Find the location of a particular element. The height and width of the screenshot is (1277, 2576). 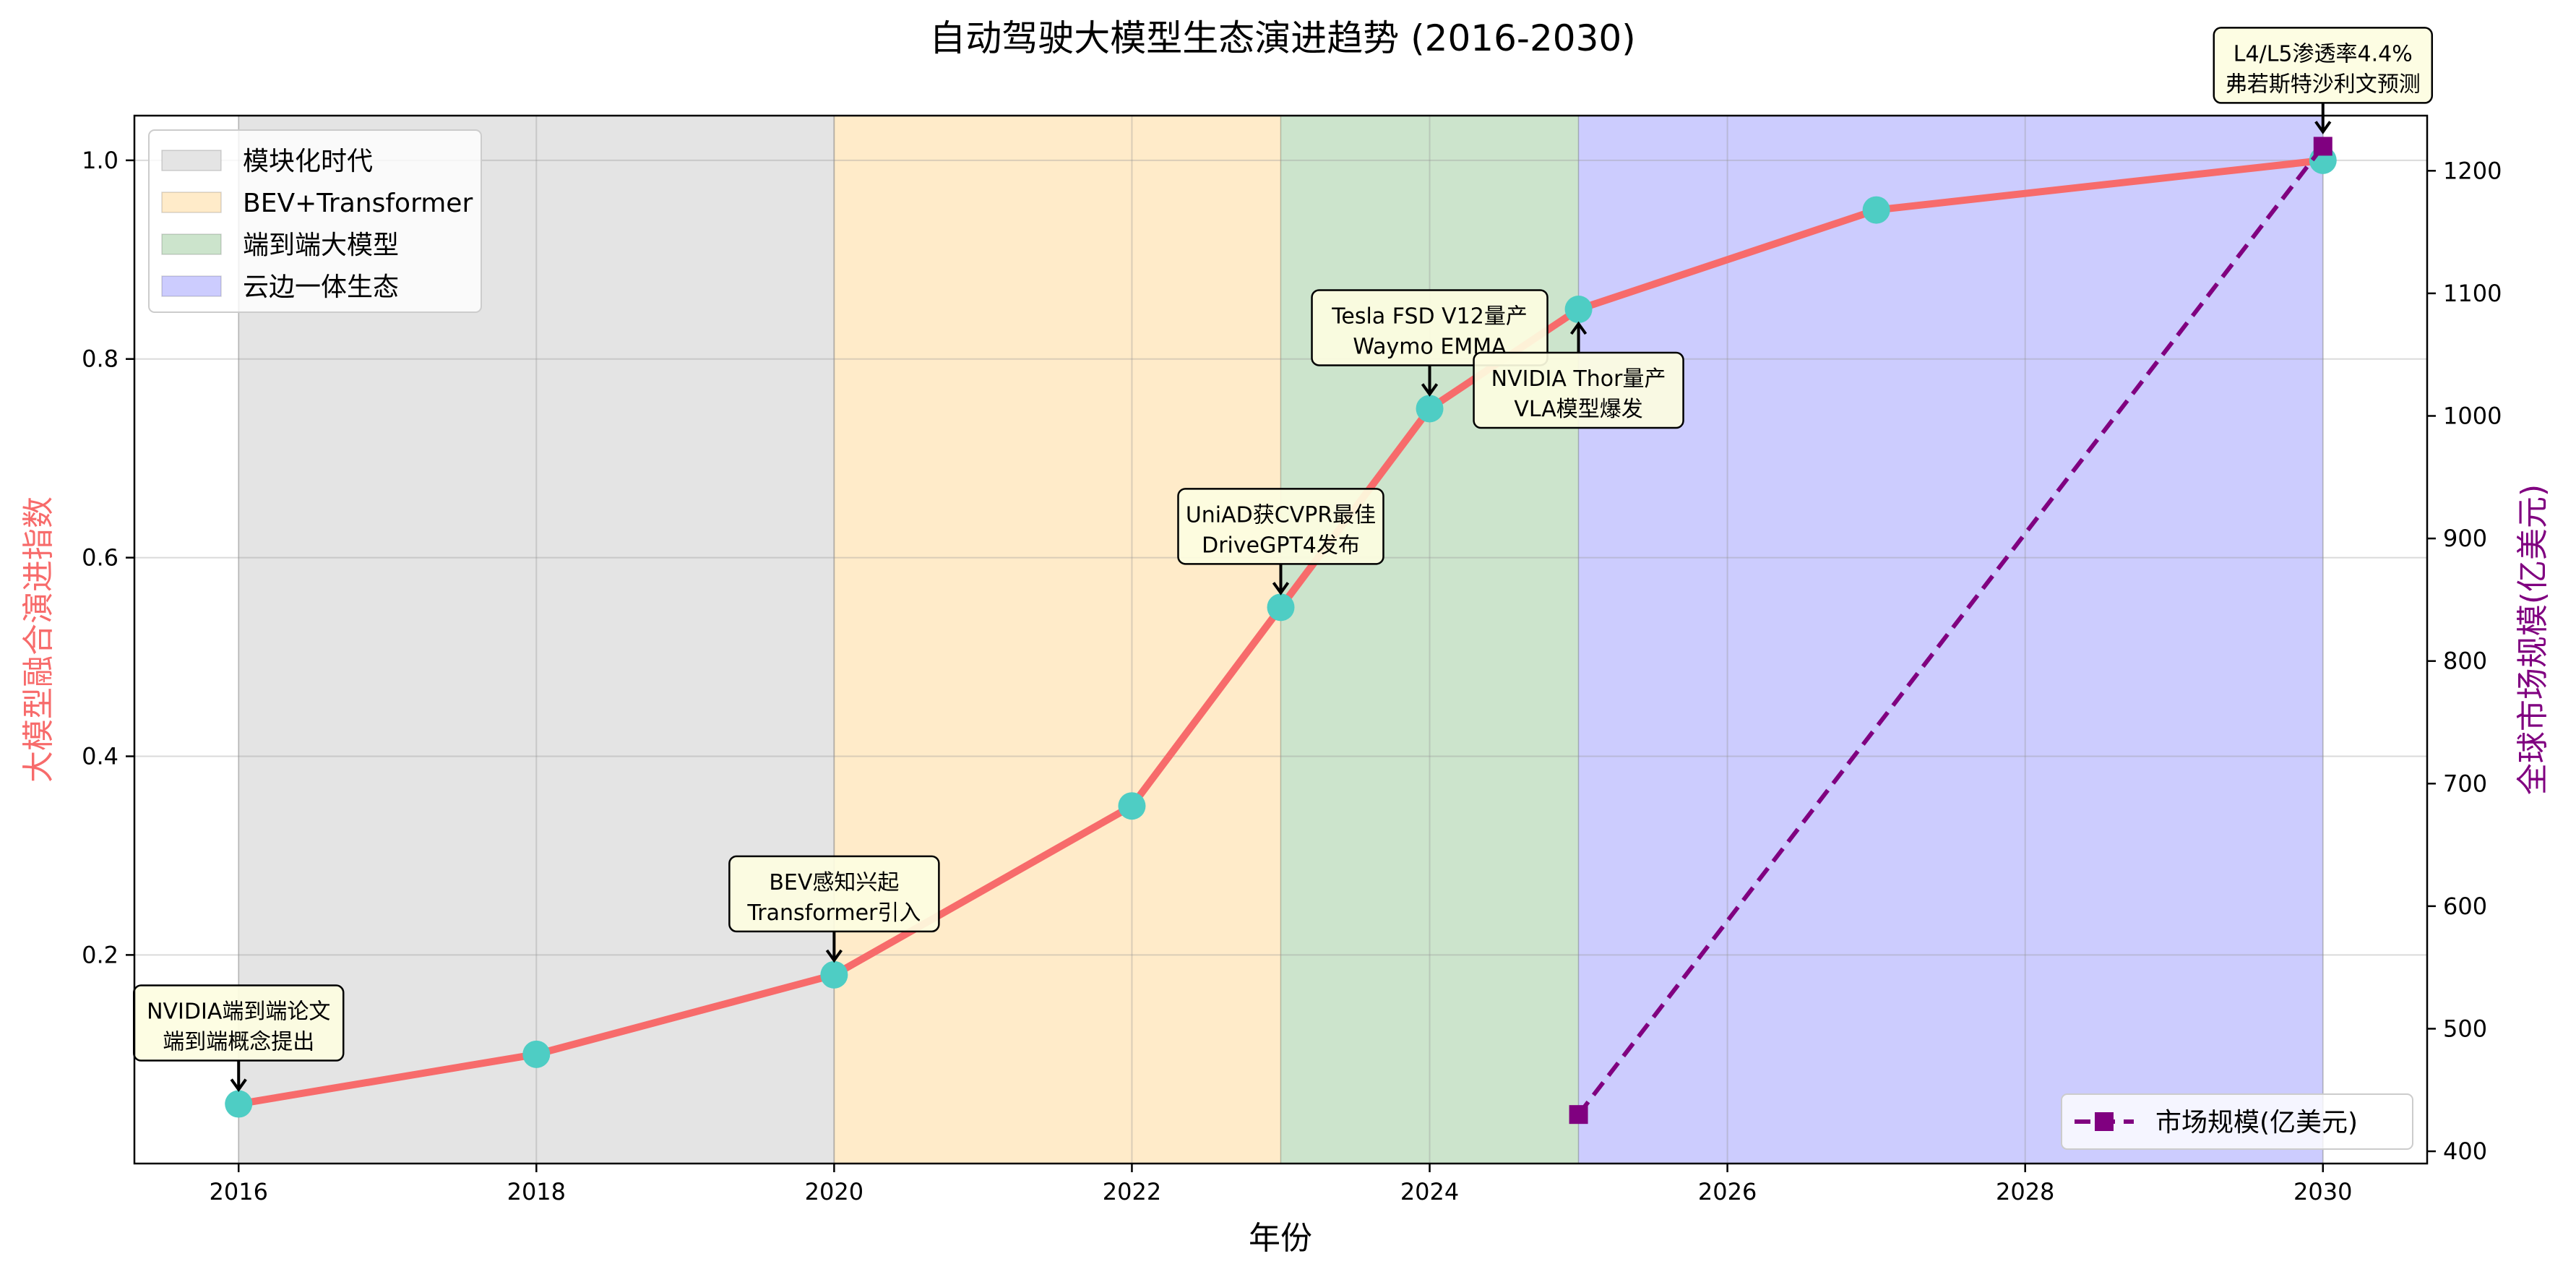

y-left-tick-label: 0.4 is located at coordinates (100, 756).